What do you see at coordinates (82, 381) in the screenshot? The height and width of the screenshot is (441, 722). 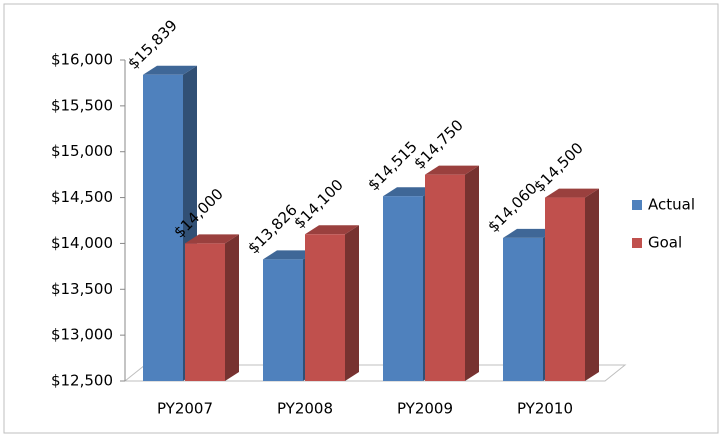 I see `y-tick-label: $12,500` at bounding box center [82, 381].